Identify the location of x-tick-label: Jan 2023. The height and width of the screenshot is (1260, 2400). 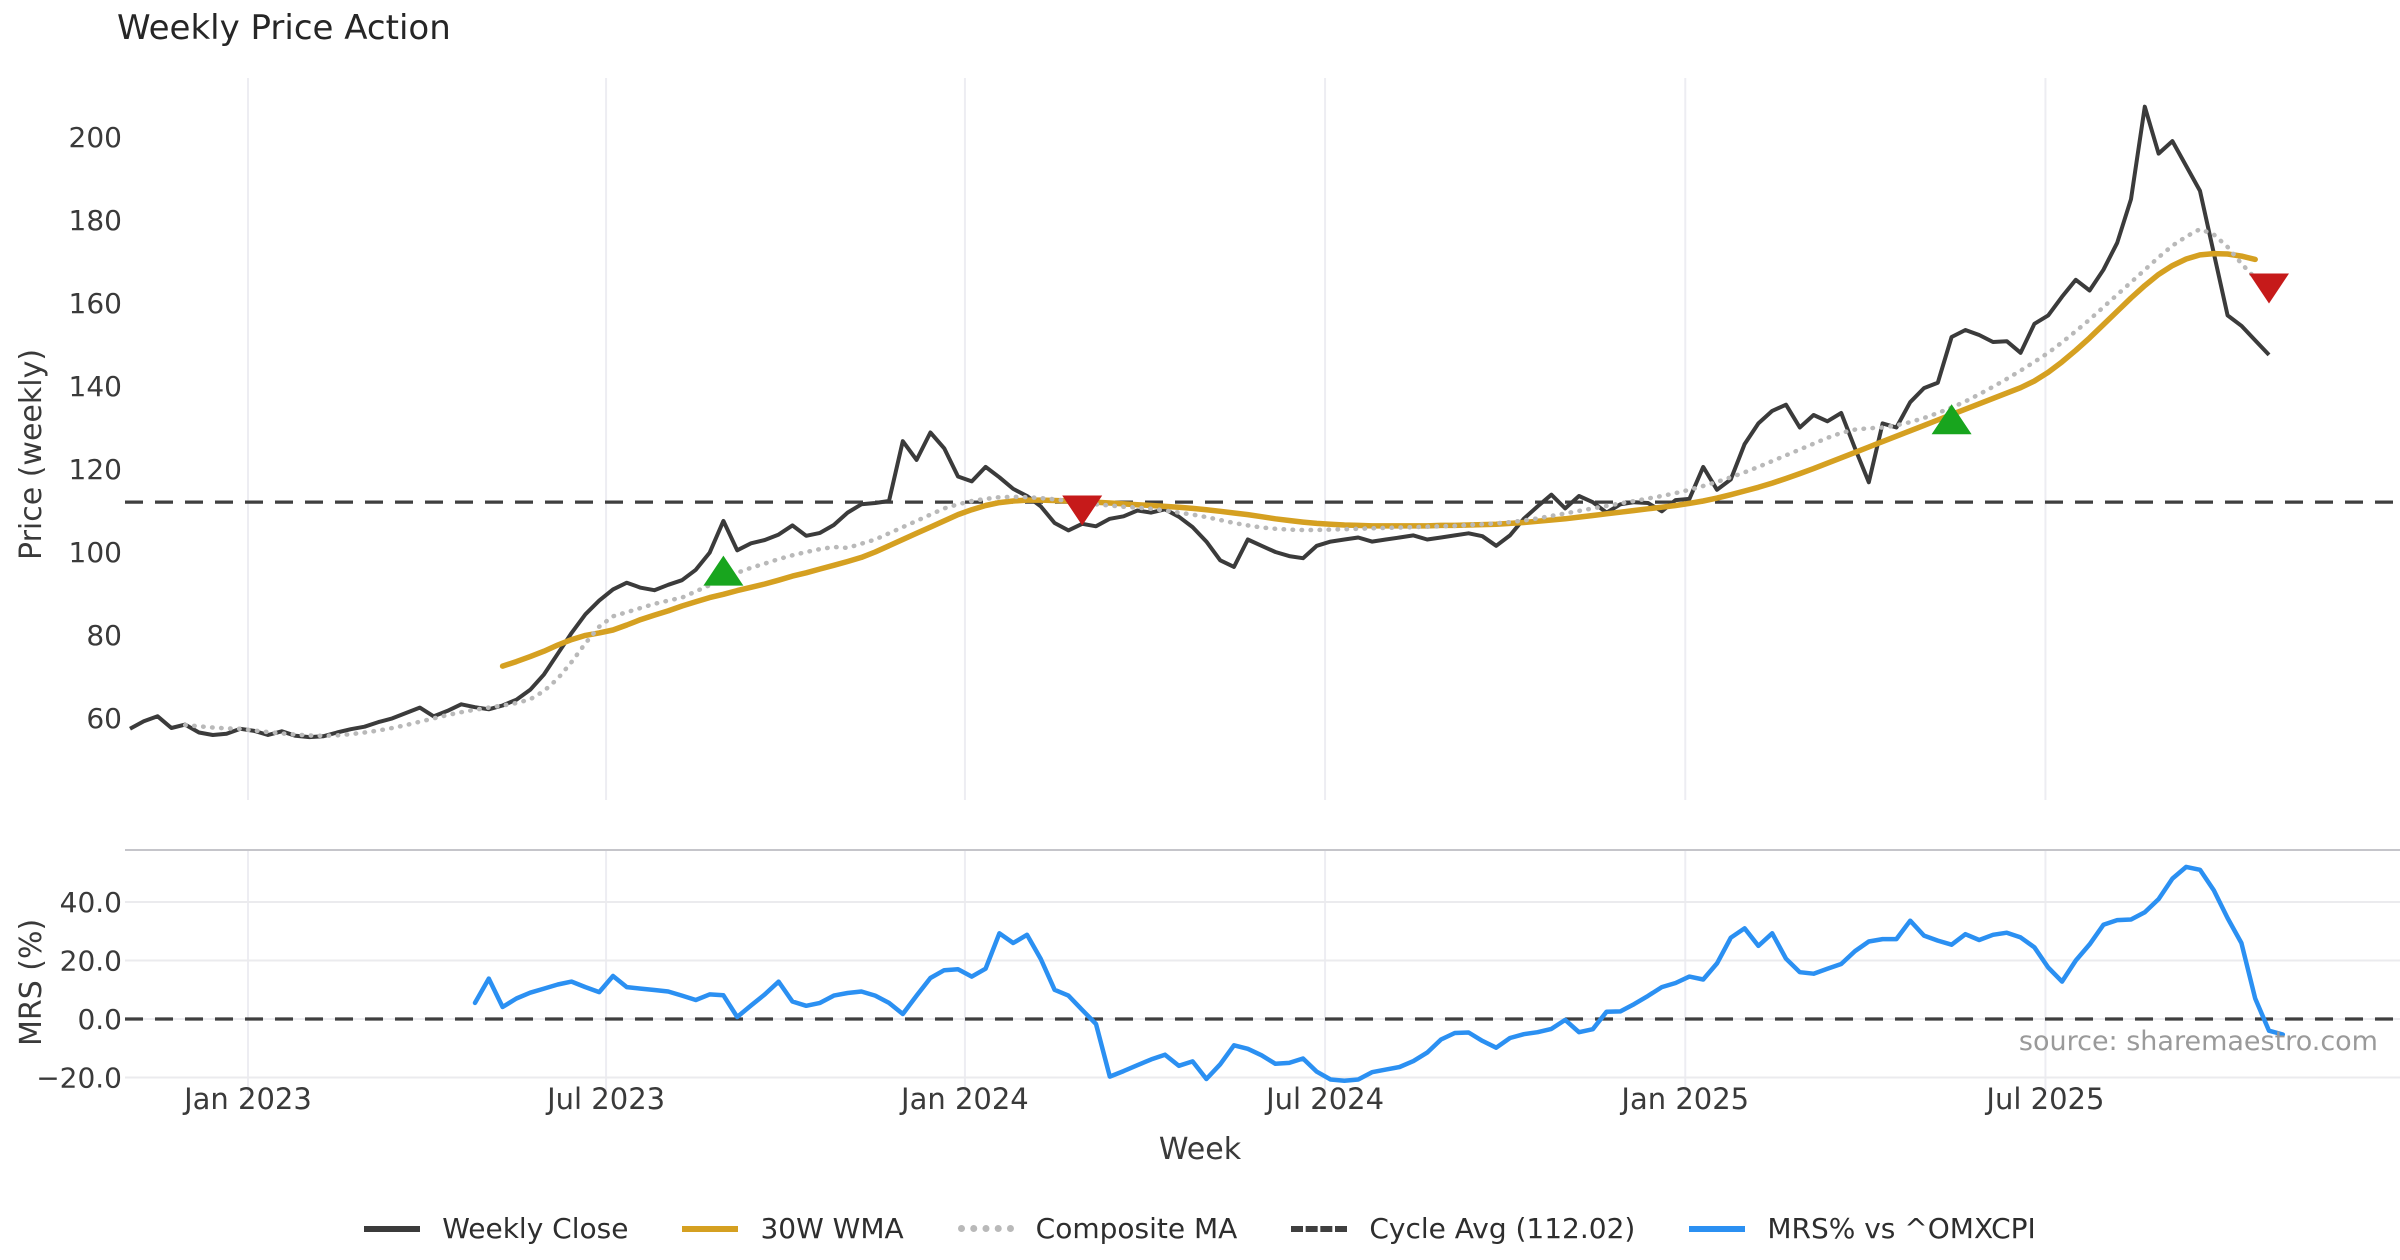
(247, 1099).